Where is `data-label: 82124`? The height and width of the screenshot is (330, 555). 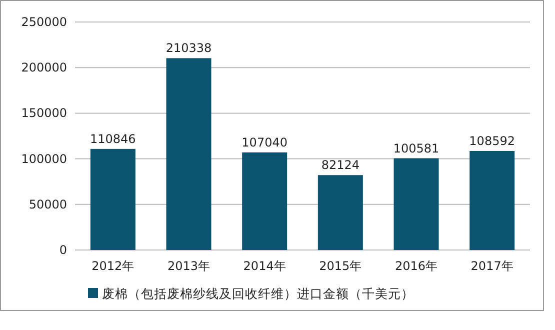 data-label: 82124 is located at coordinates (340, 165).